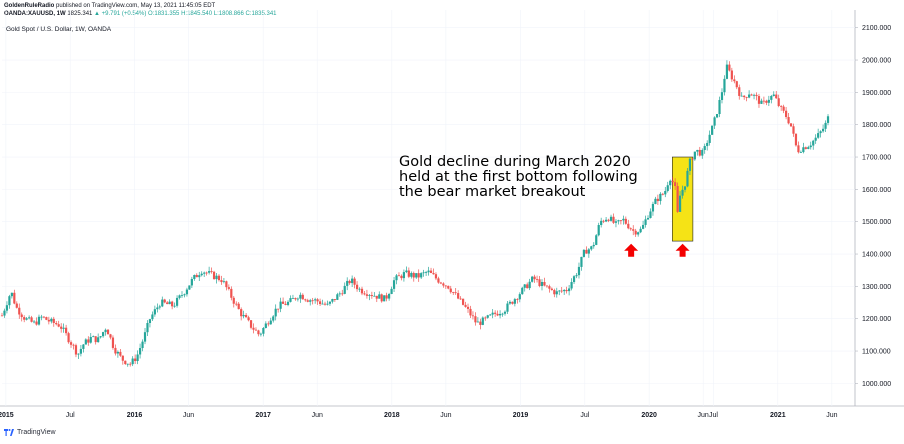 Image resolution: width=904 pixels, height=444 pixels. I want to click on arrows, so click(657, 250).